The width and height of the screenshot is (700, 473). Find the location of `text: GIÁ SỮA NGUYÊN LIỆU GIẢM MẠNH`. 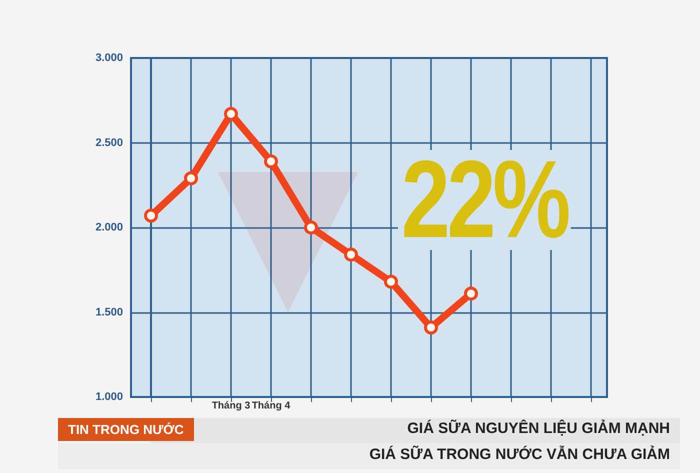

text: GIÁ SỮA NGUYÊN LIỆU GIẢM MẠNH is located at coordinates (538, 428).